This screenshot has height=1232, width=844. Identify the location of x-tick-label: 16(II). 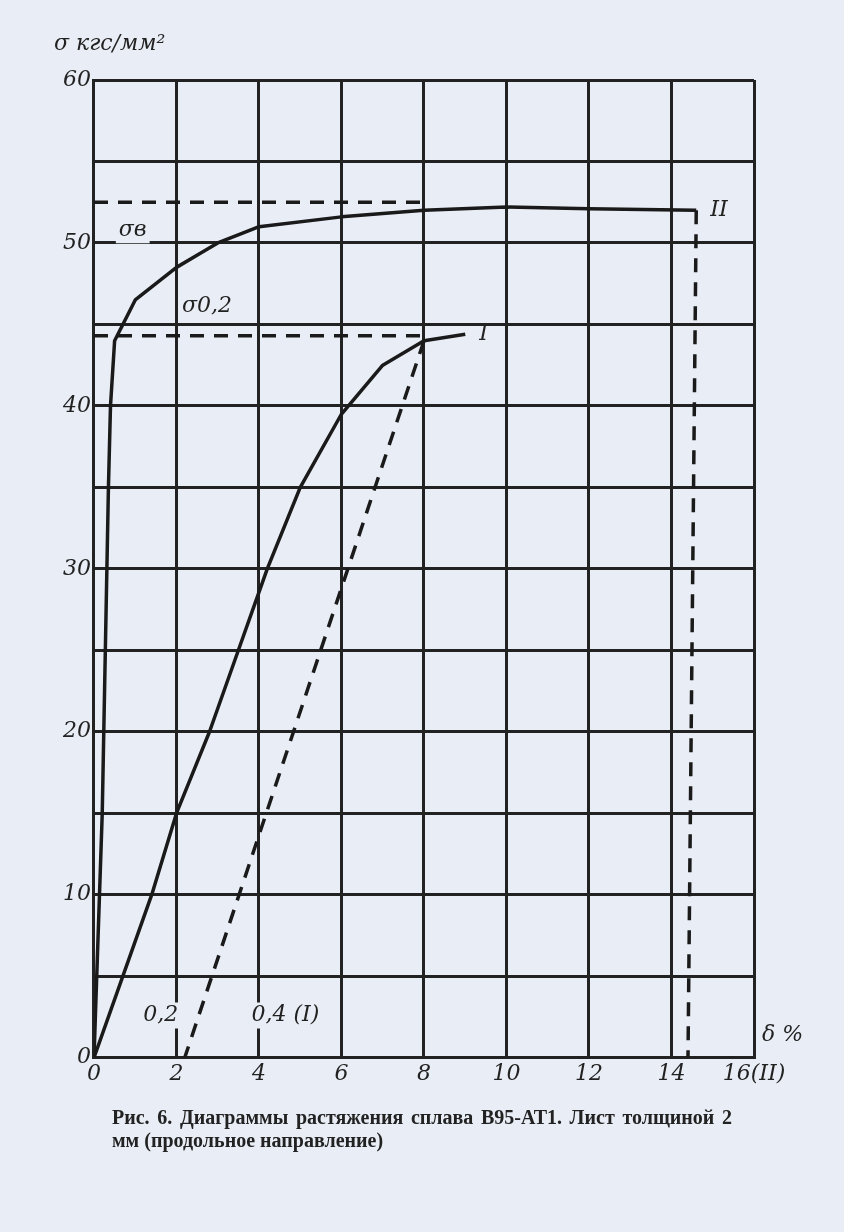
(754, 1072).